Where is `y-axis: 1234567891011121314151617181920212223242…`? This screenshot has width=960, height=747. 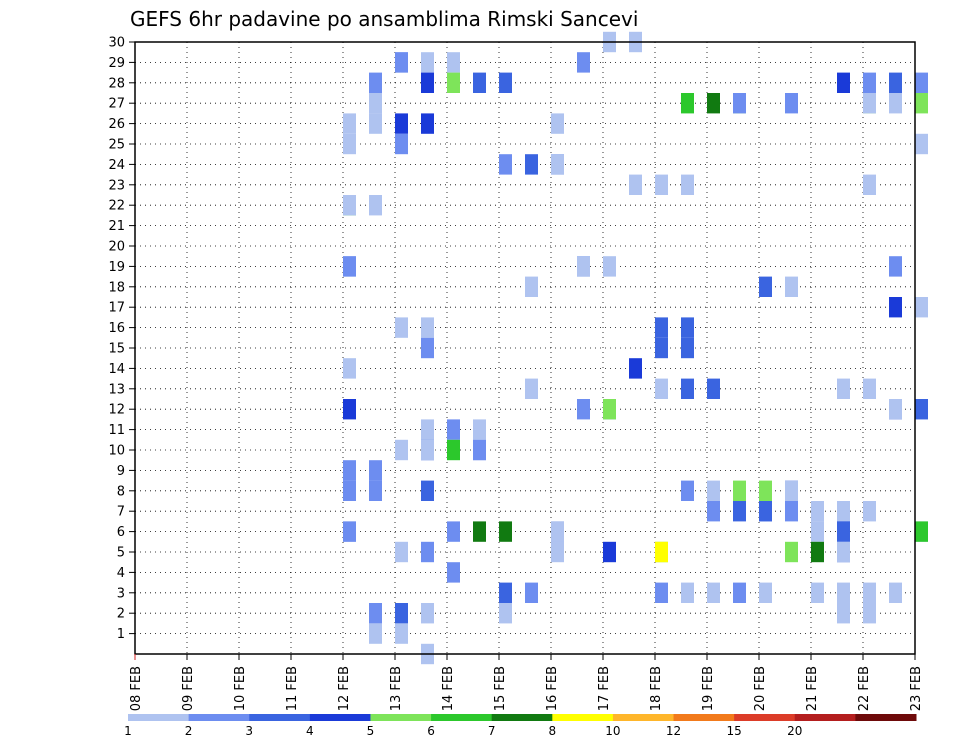 y-axis: 1234567891011121314151617181920212223242… is located at coordinates (121, 339).